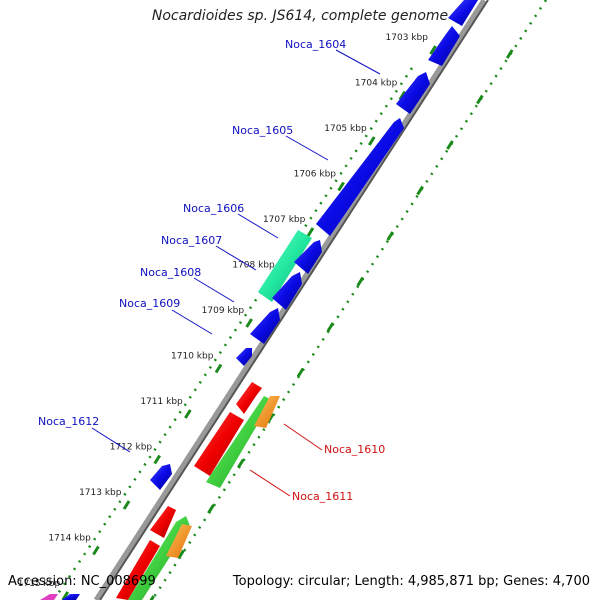 Image resolution: width=600 pixels, height=600 pixels. I want to click on tick-label: 1712 kbp, so click(131, 448).